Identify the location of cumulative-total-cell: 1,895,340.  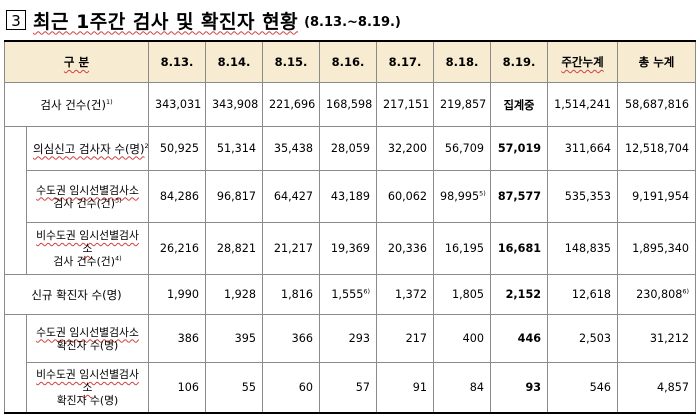
(657, 248).